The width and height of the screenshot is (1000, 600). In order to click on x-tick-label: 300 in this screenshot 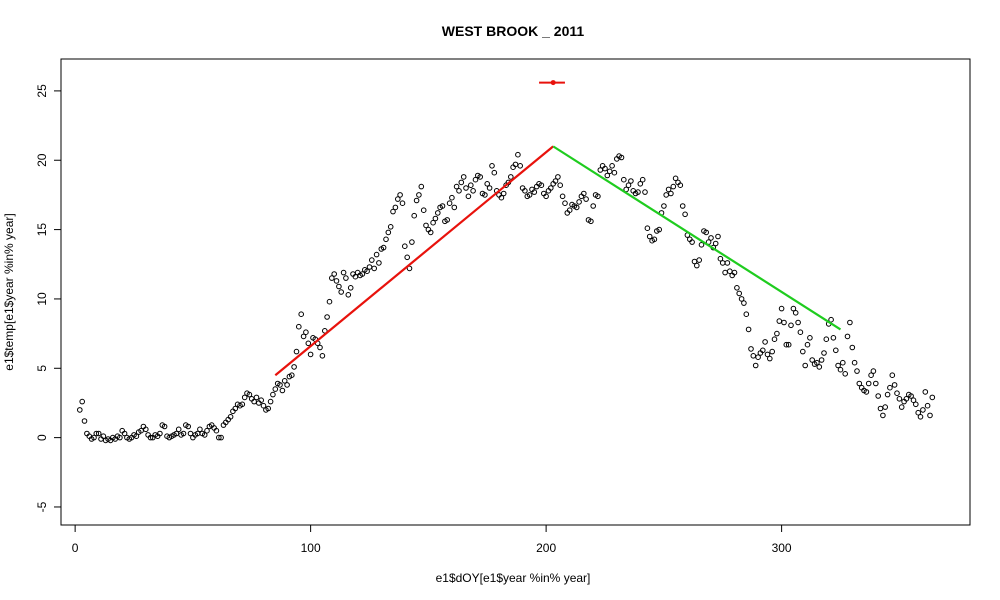, I will do `click(782, 548)`.